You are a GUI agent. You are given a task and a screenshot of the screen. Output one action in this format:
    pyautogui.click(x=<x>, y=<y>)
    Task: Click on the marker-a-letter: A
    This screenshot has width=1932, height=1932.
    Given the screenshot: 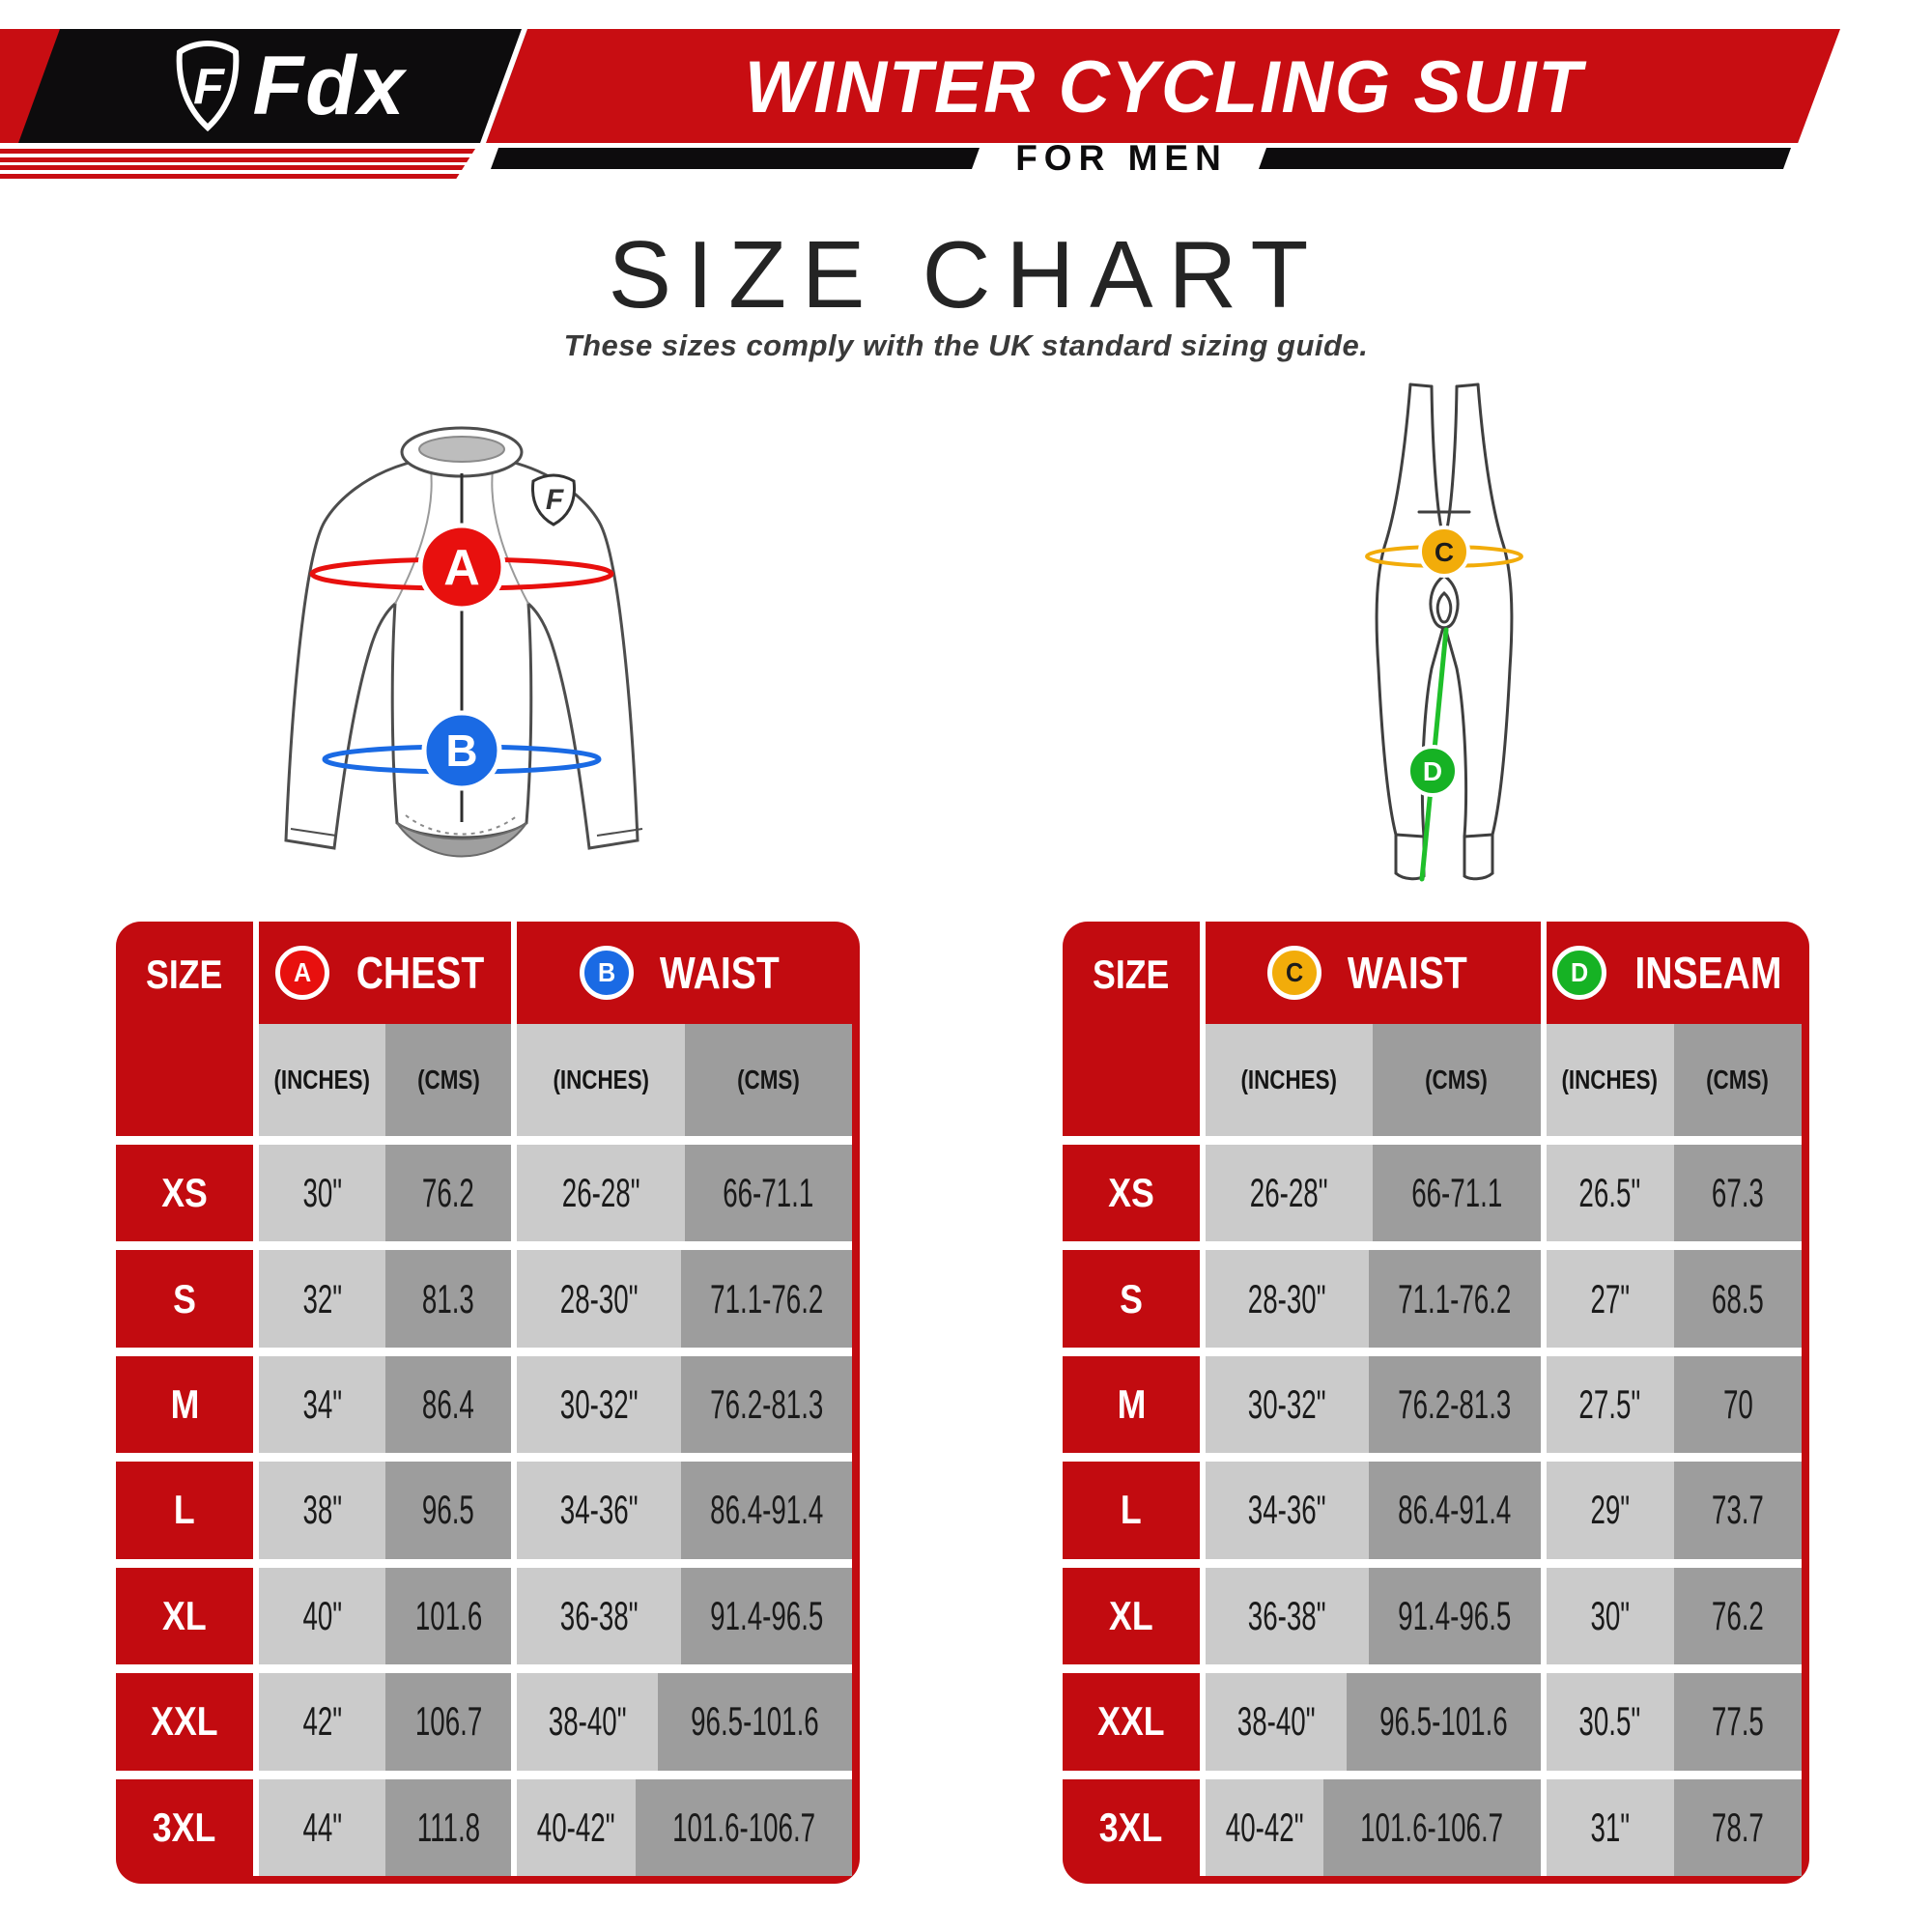 What is the action you would take?
    pyautogui.click(x=461, y=568)
    